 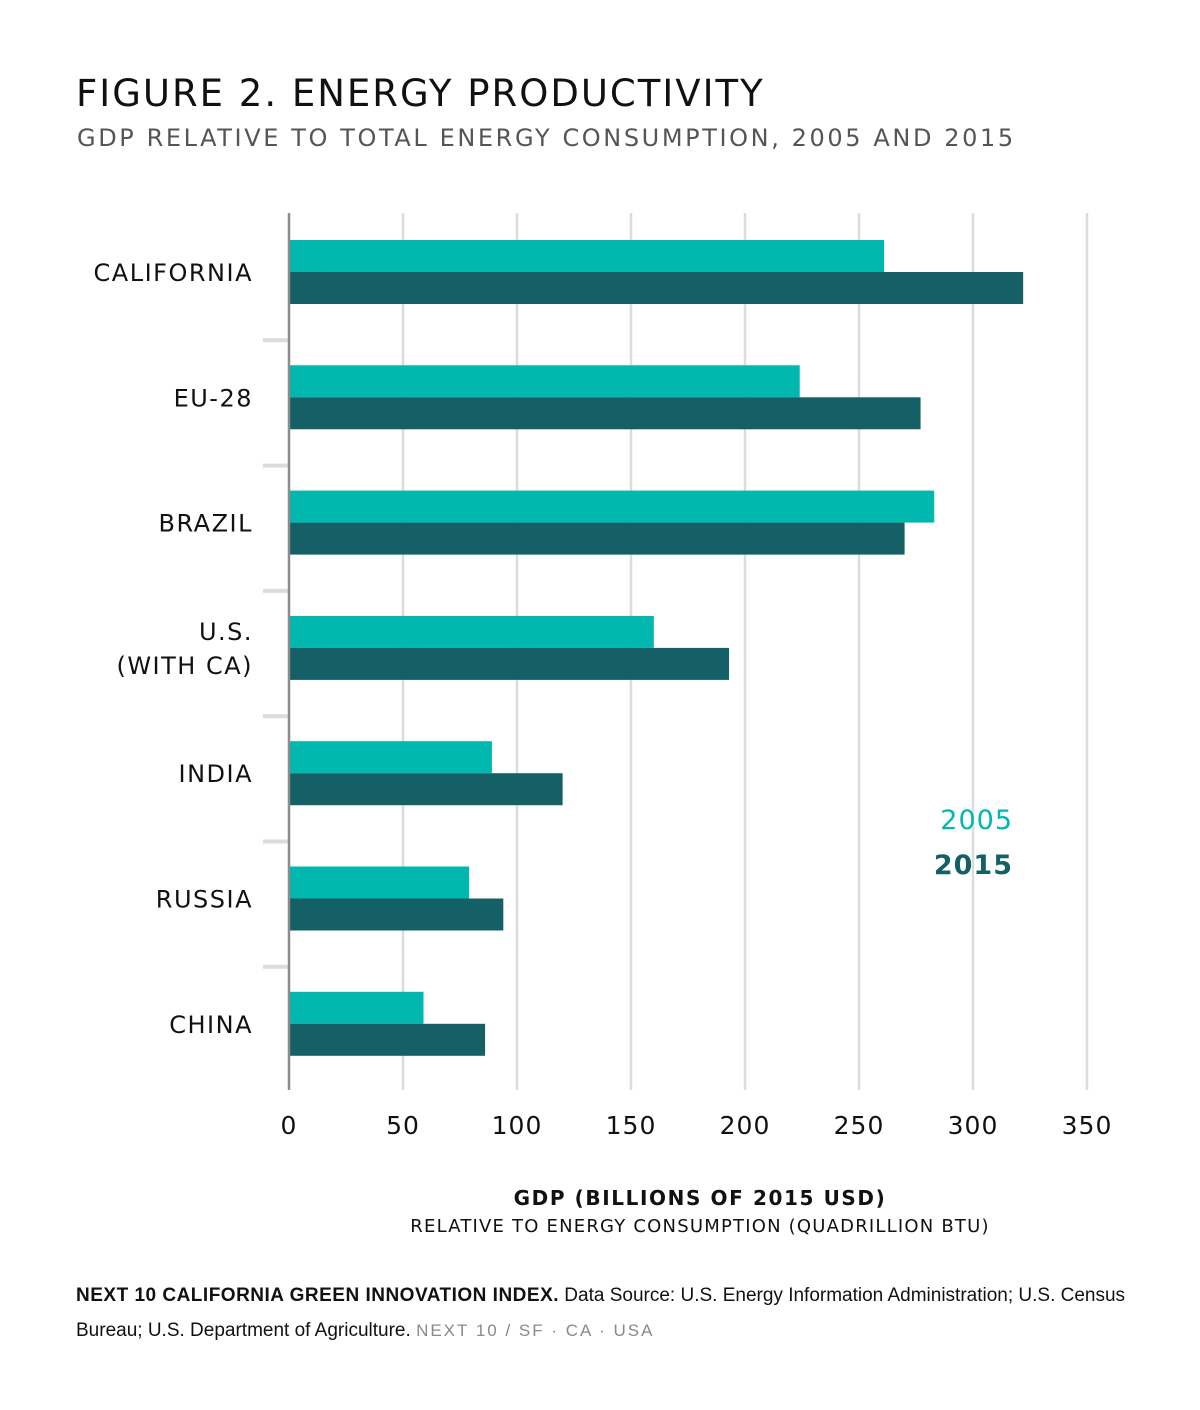 What do you see at coordinates (206, 524) in the screenshot?
I see `category-label: BRAZIL` at bounding box center [206, 524].